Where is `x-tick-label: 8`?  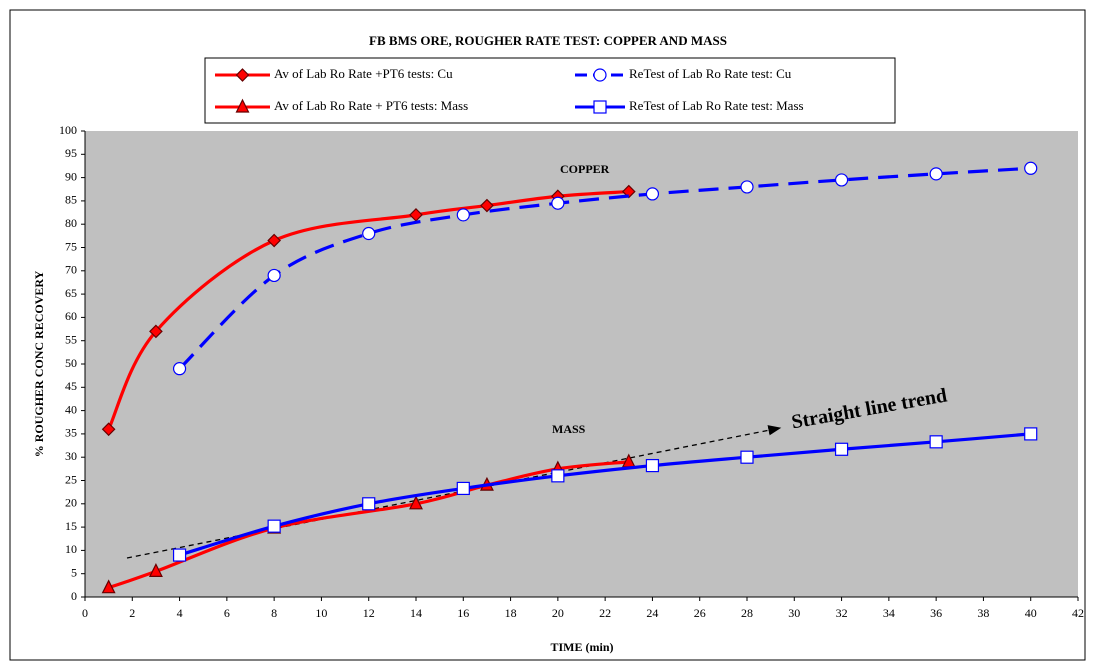
x-tick-label: 8 is located at coordinates (274, 613).